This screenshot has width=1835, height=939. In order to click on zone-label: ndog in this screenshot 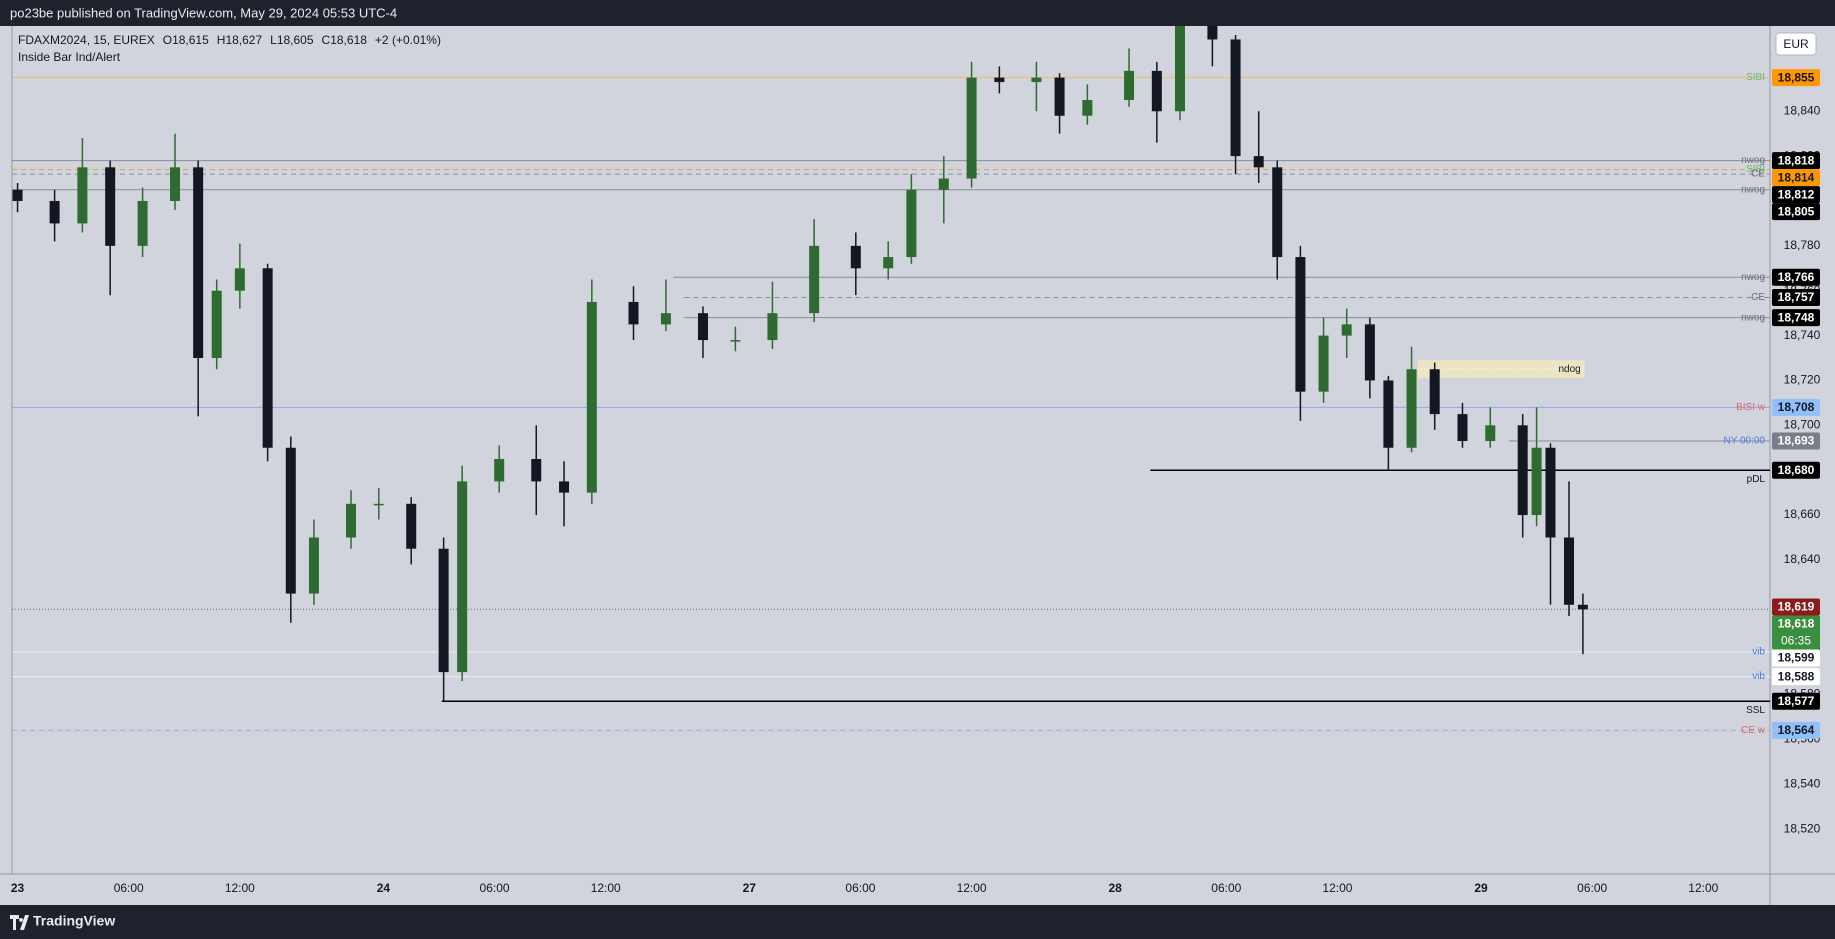, I will do `click(1570, 369)`.